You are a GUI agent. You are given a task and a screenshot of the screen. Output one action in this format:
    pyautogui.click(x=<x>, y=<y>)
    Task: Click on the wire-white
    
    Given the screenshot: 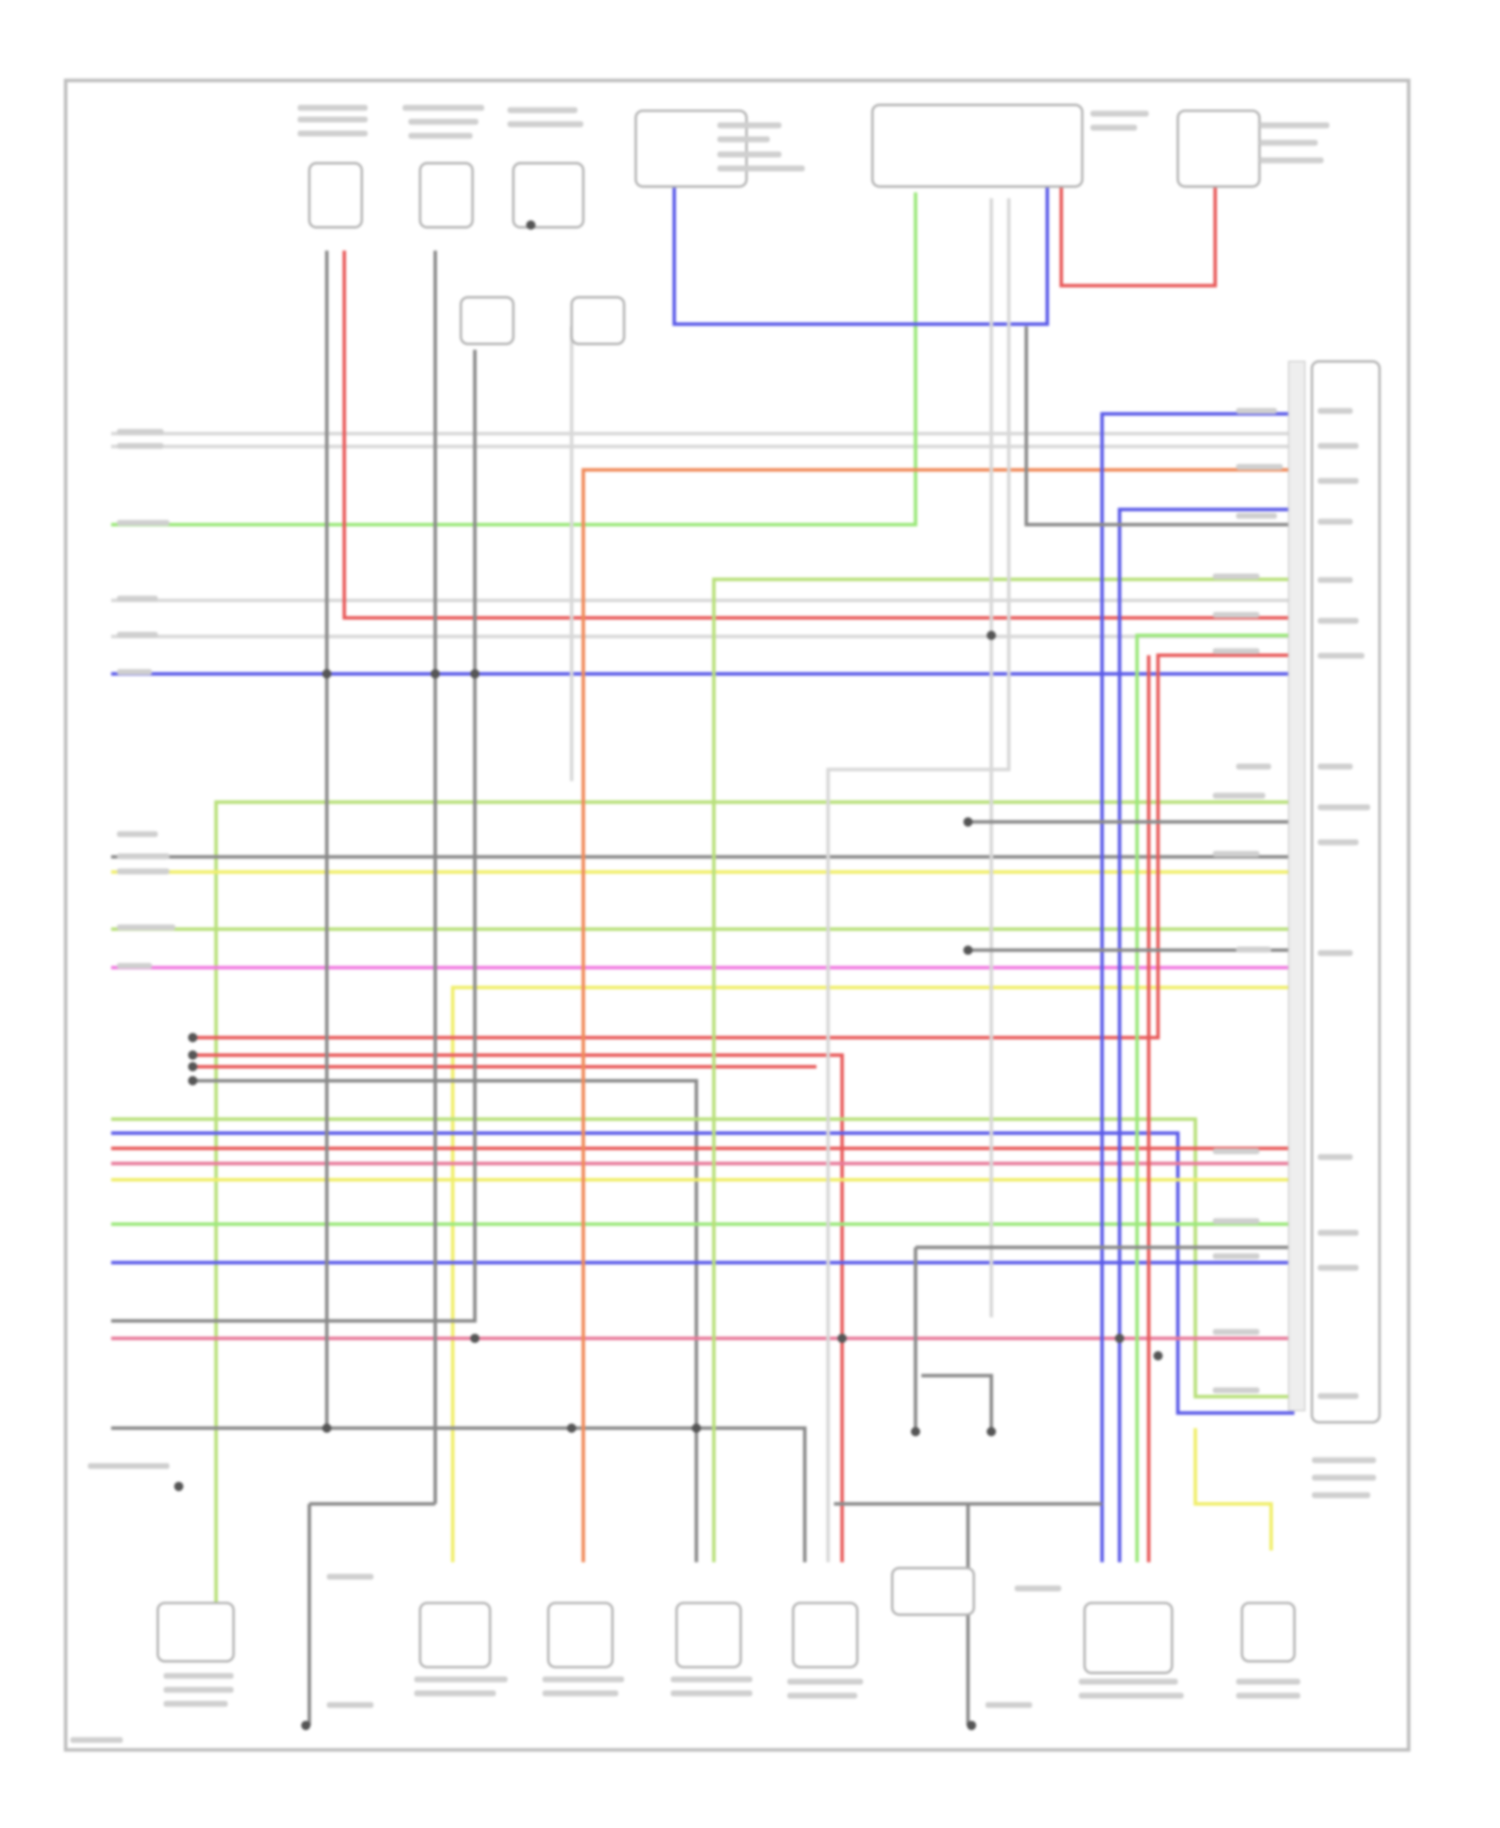 What is the action you would take?
    pyautogui.click(x=918, y=880)
    